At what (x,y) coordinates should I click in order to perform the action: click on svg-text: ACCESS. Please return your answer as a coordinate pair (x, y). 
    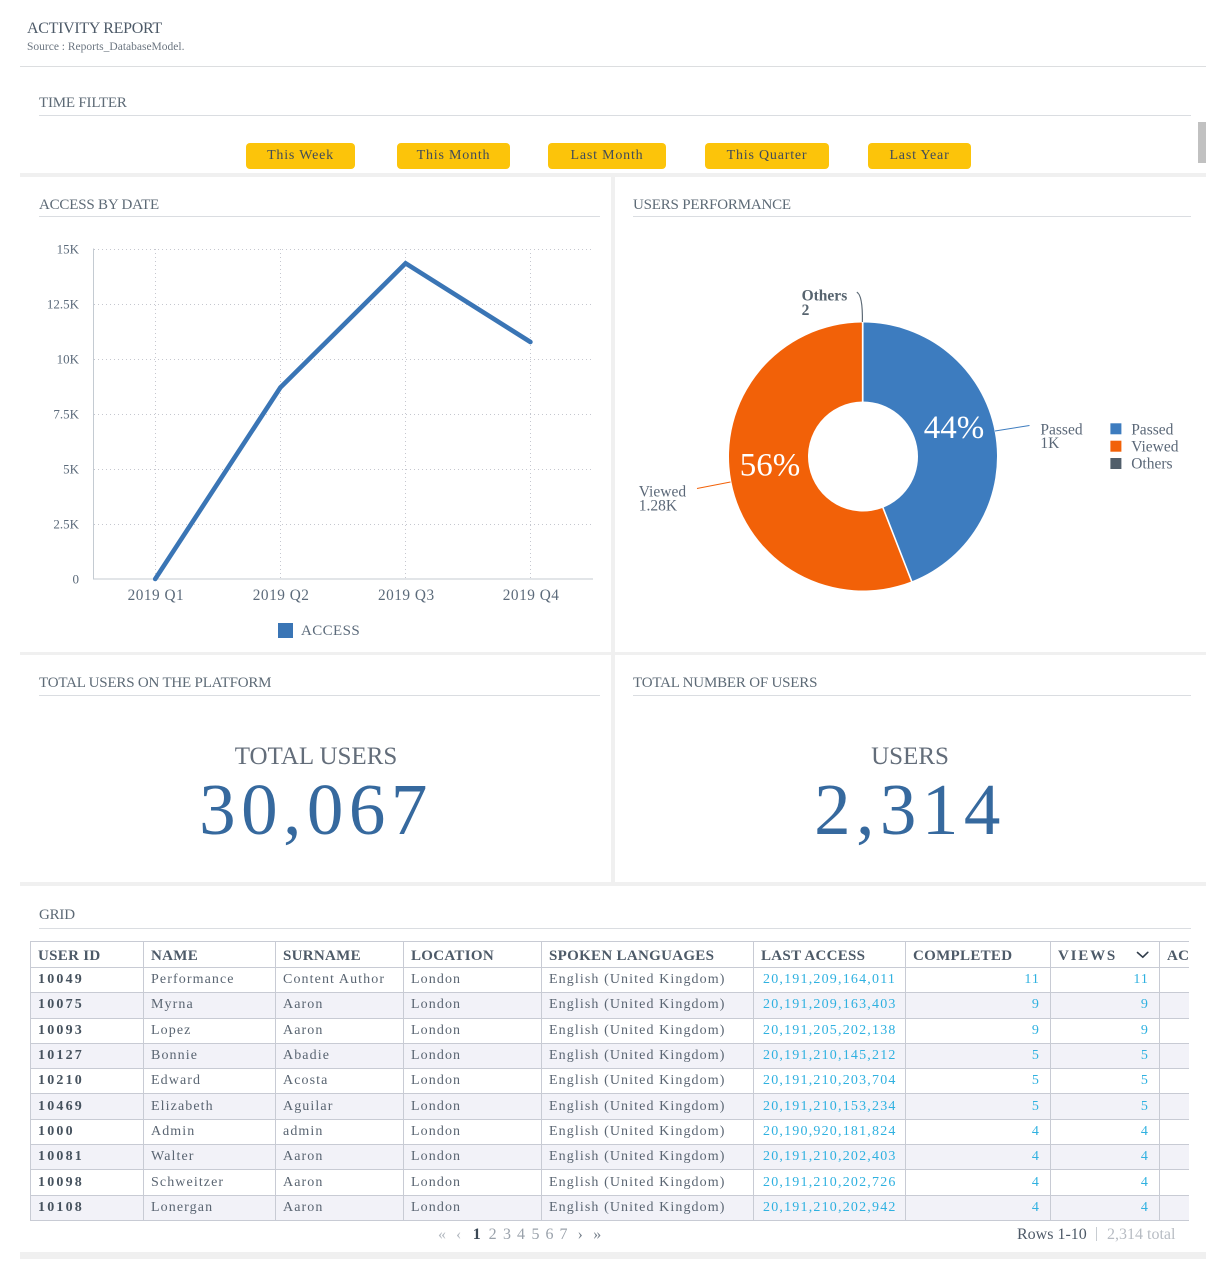
    Looking at the image, I should click on (330, 631).